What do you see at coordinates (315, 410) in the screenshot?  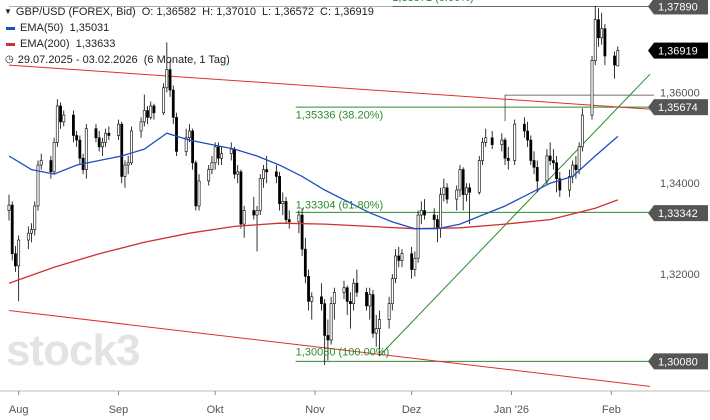 I see `x-tick-label: Nov` at bounding box center [315, 410].